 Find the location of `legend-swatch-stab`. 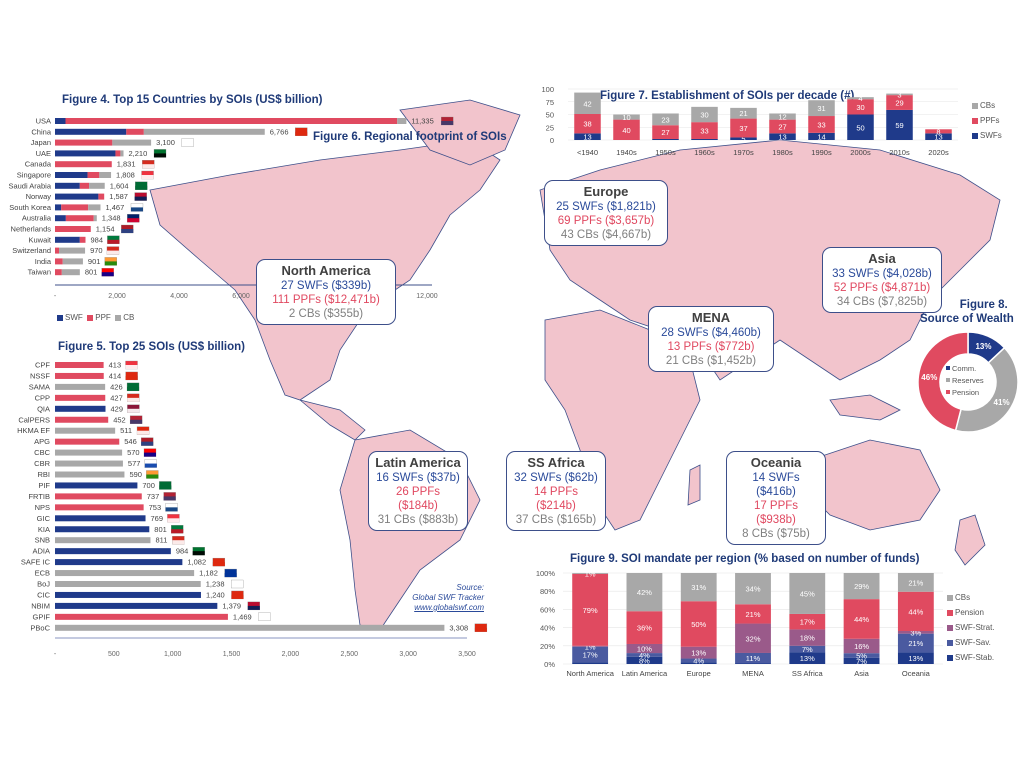

legend-swatch-stab is located at coordinates (950, 657).